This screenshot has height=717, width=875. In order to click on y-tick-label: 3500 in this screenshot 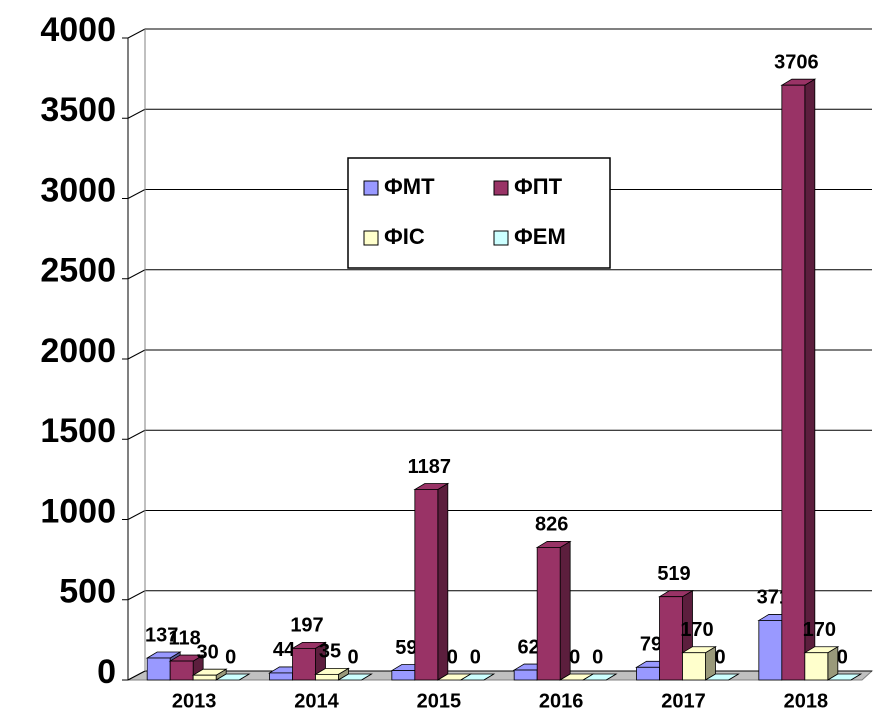, I will do `click(78, 110)`.